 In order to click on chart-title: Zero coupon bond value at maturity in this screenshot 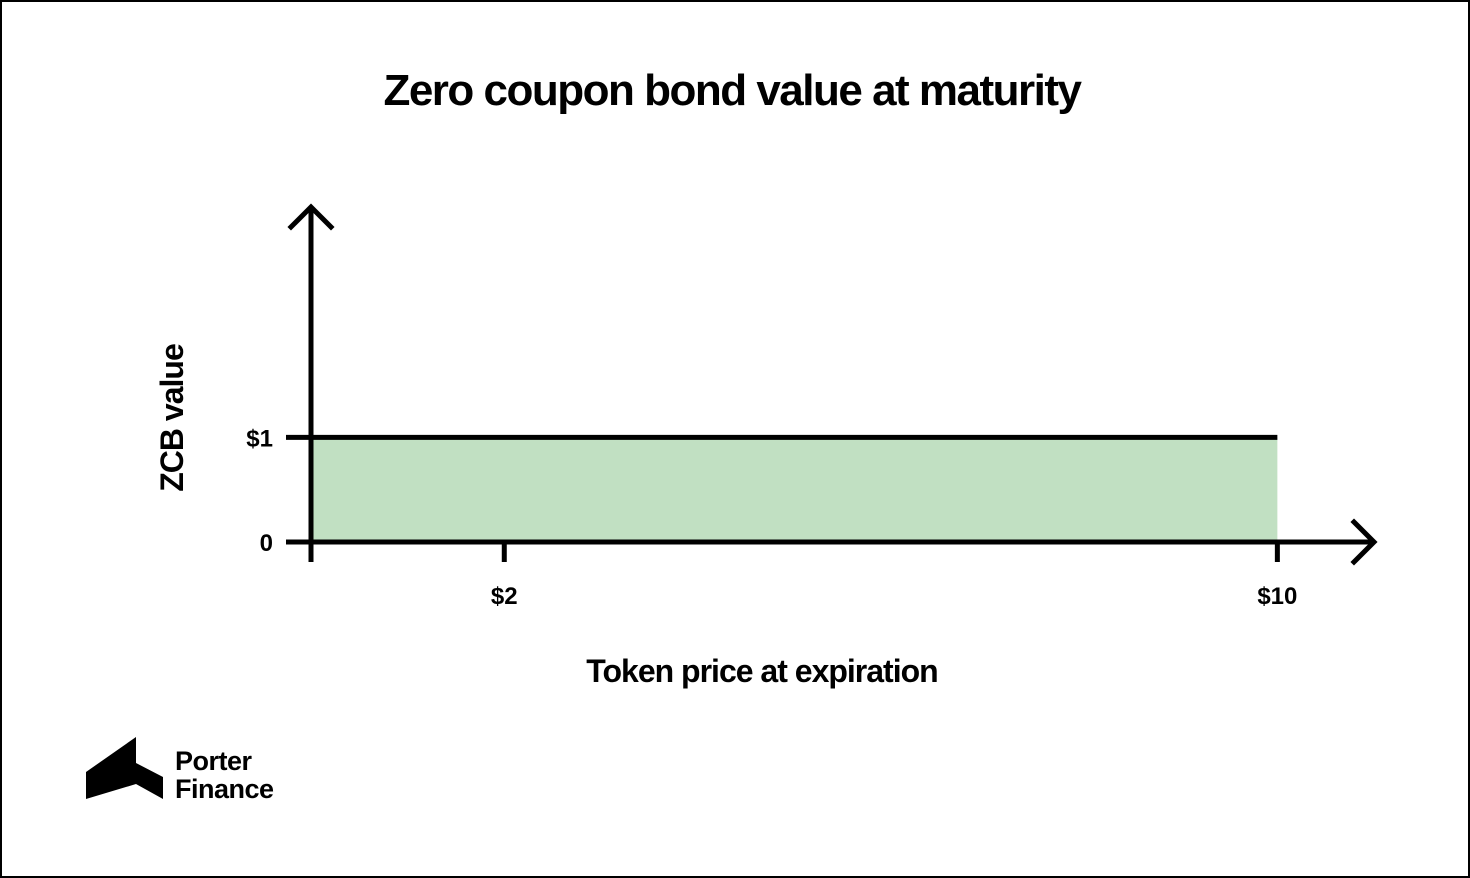, I will do `click(732, 90)`.